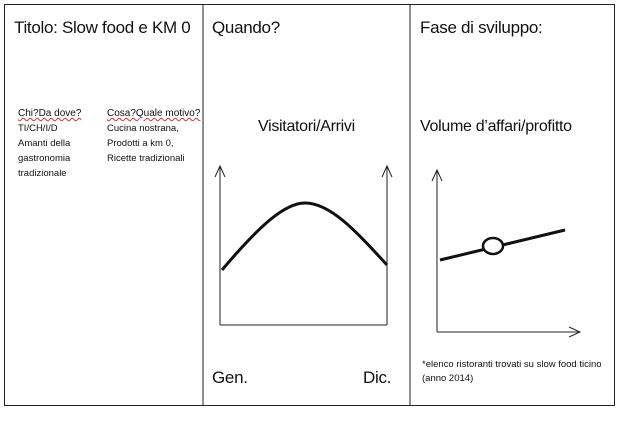 The image size is (619, 436). What do you see at coordinates (38, 128) in the screenshot?
I see `line: TI/CH/I/D` at bounding box center [38, 128].